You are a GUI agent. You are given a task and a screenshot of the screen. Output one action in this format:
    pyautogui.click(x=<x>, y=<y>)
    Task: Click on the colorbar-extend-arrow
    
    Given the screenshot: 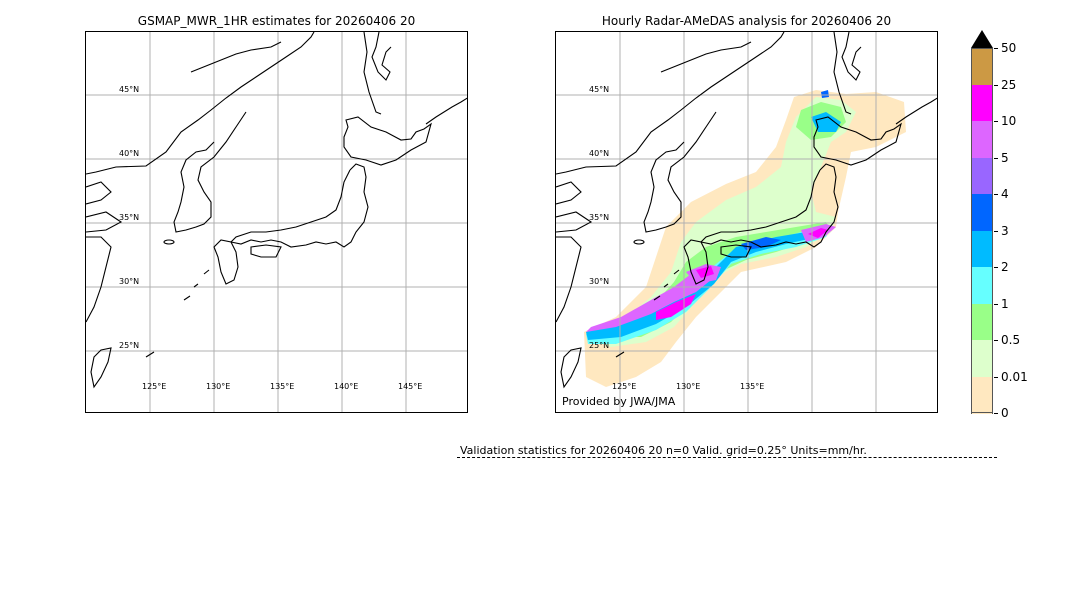 What is the action you would take?
    pyautogui.click(x=982, y=39)
    